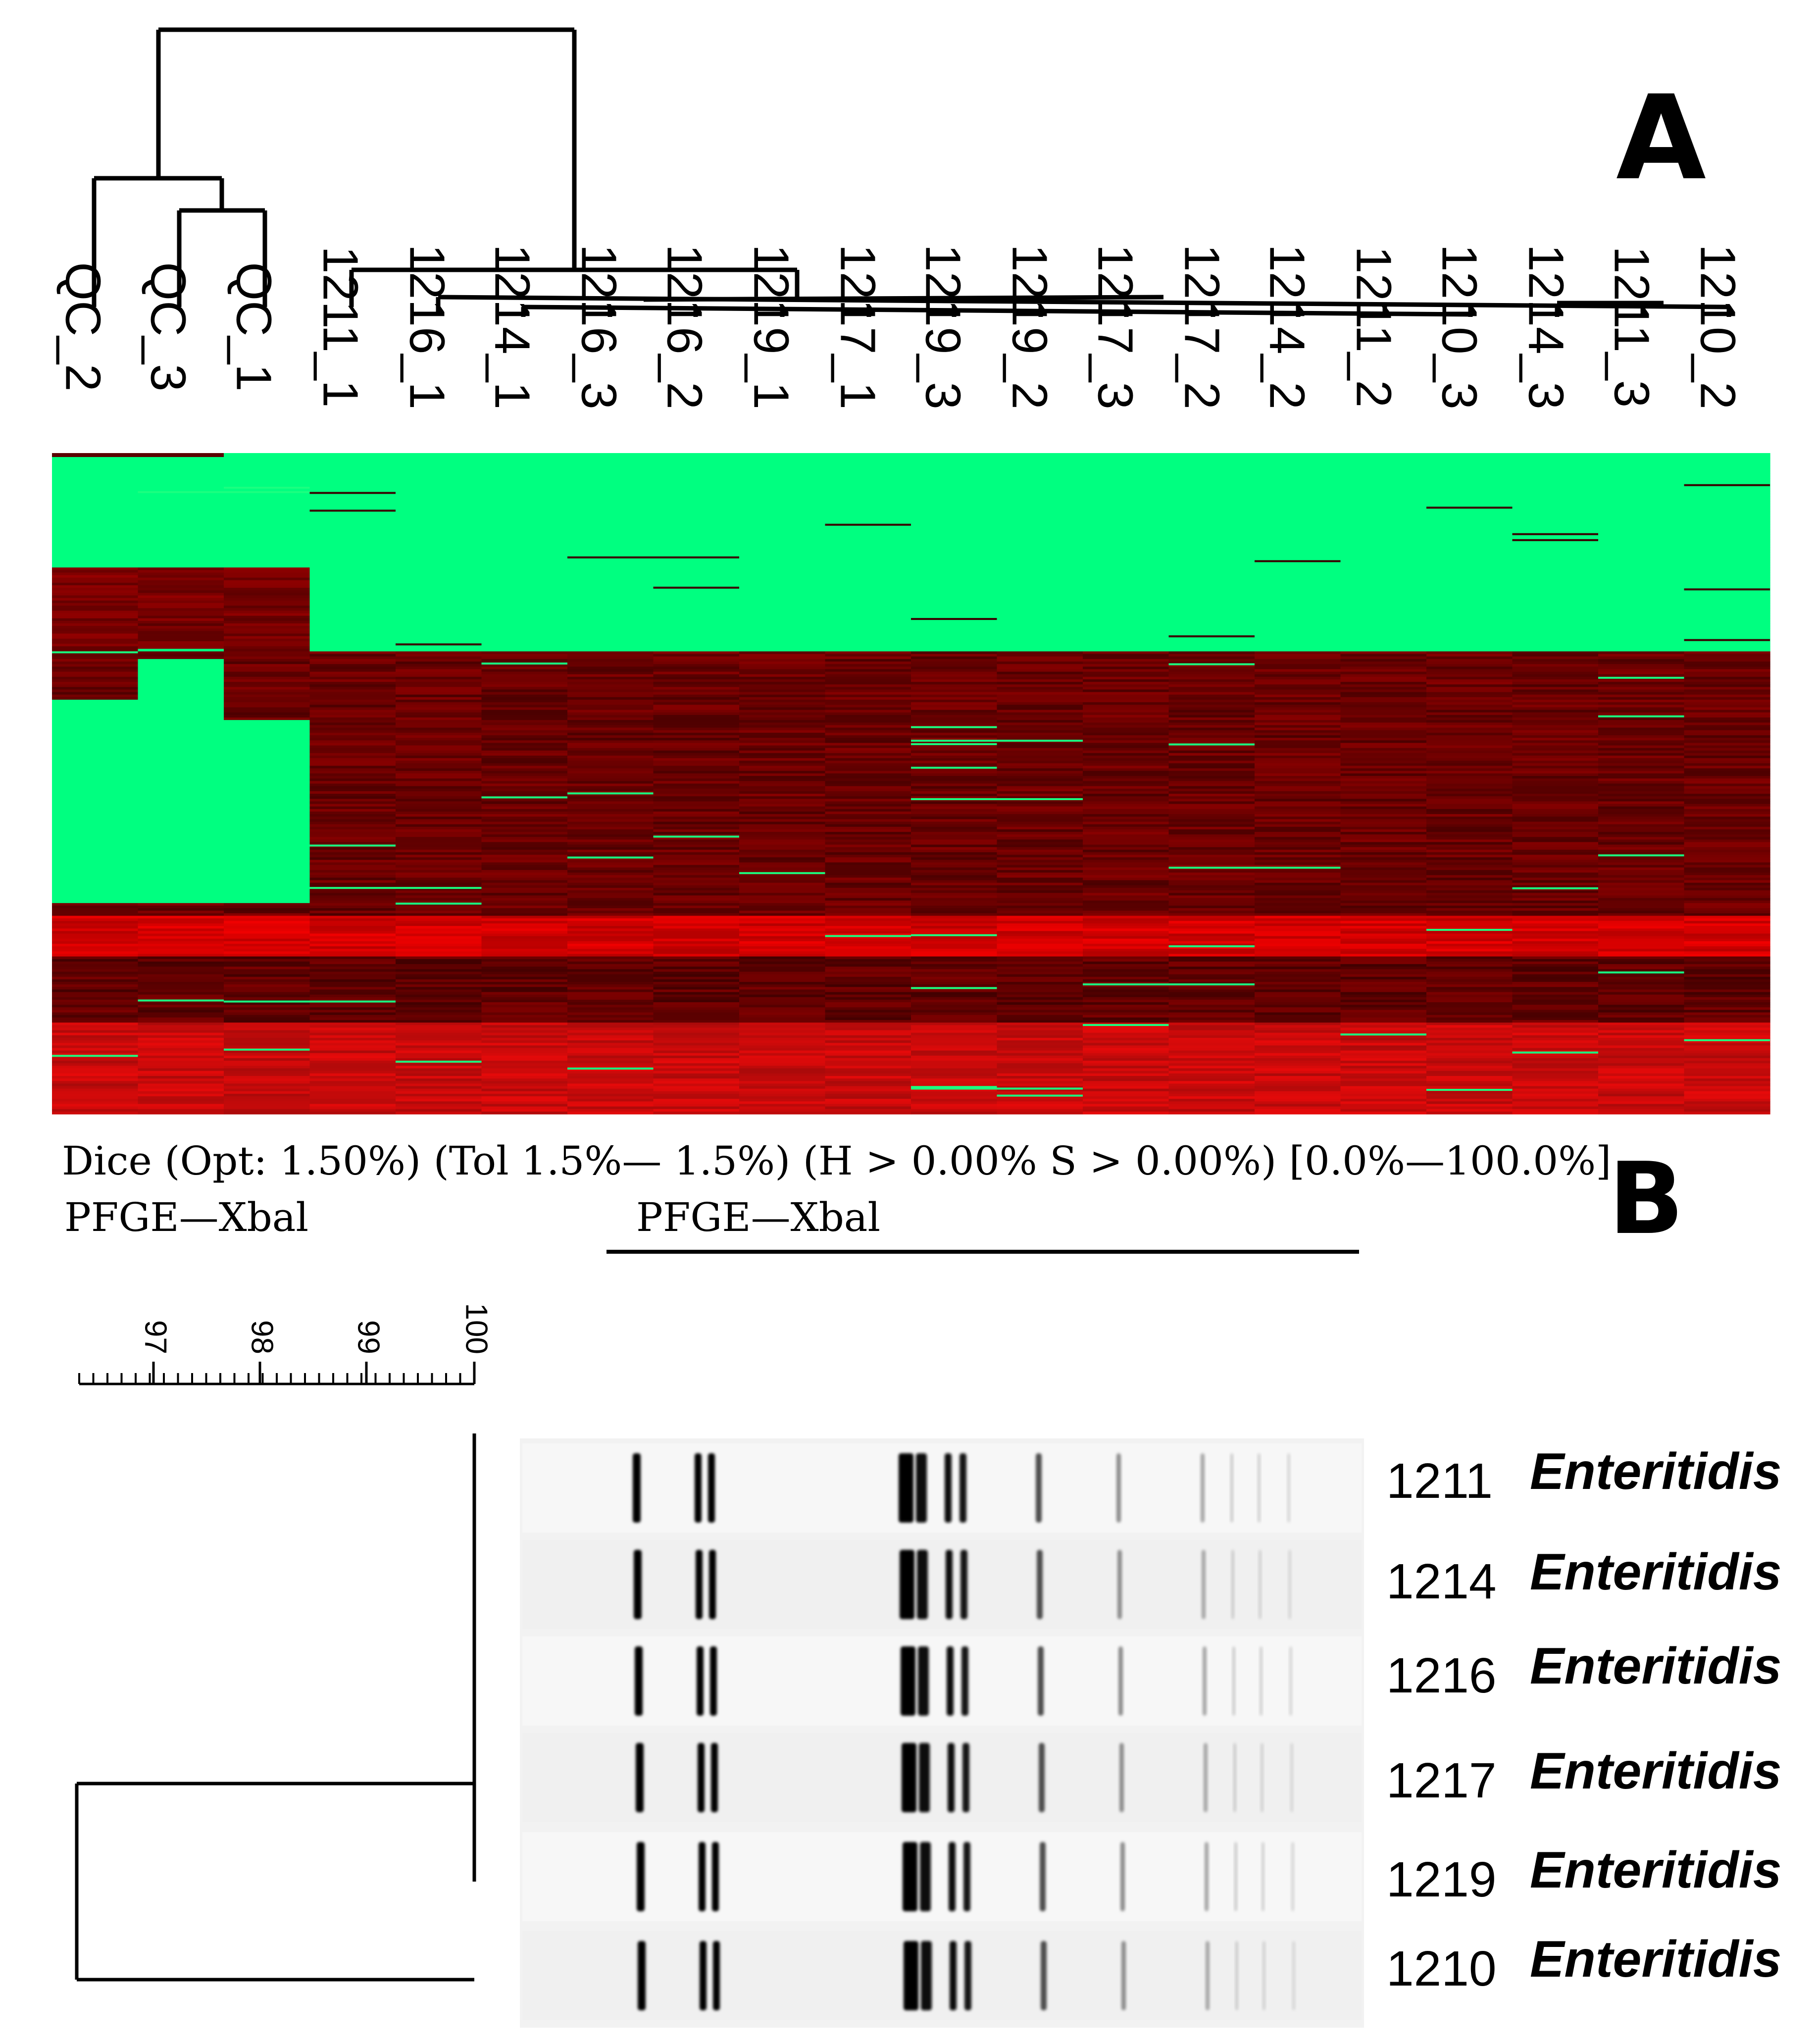 The height and width of the screenshot is (2044, 1819). Describe the element at coordinates (903, 298) in the screenshot. I see `dendro-thick-node` at that location.